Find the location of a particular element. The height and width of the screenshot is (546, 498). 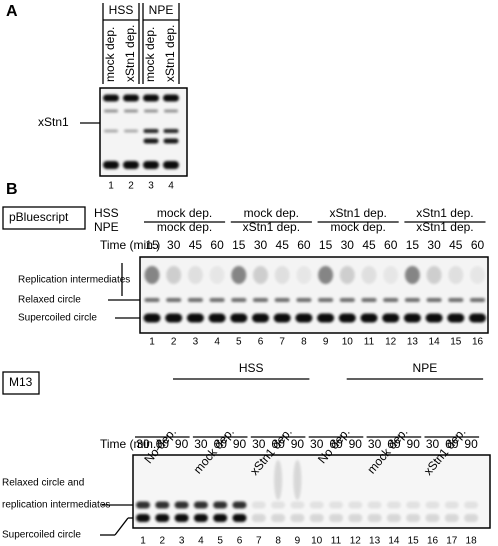

lane-number: 12 is located at coordinates (391, 342).